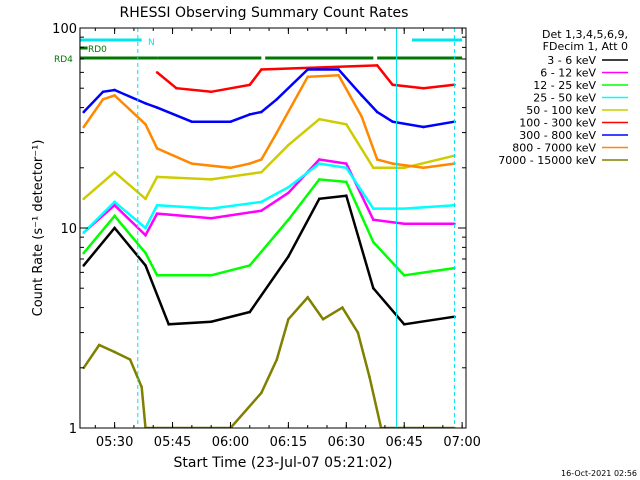 Image resolution: width=640 pixels, height=480 pixels. What do you see at coordinates (68, 229) in the screenshot?
I see `y-tick-label-1: 10` at bounding box center [68, 229].